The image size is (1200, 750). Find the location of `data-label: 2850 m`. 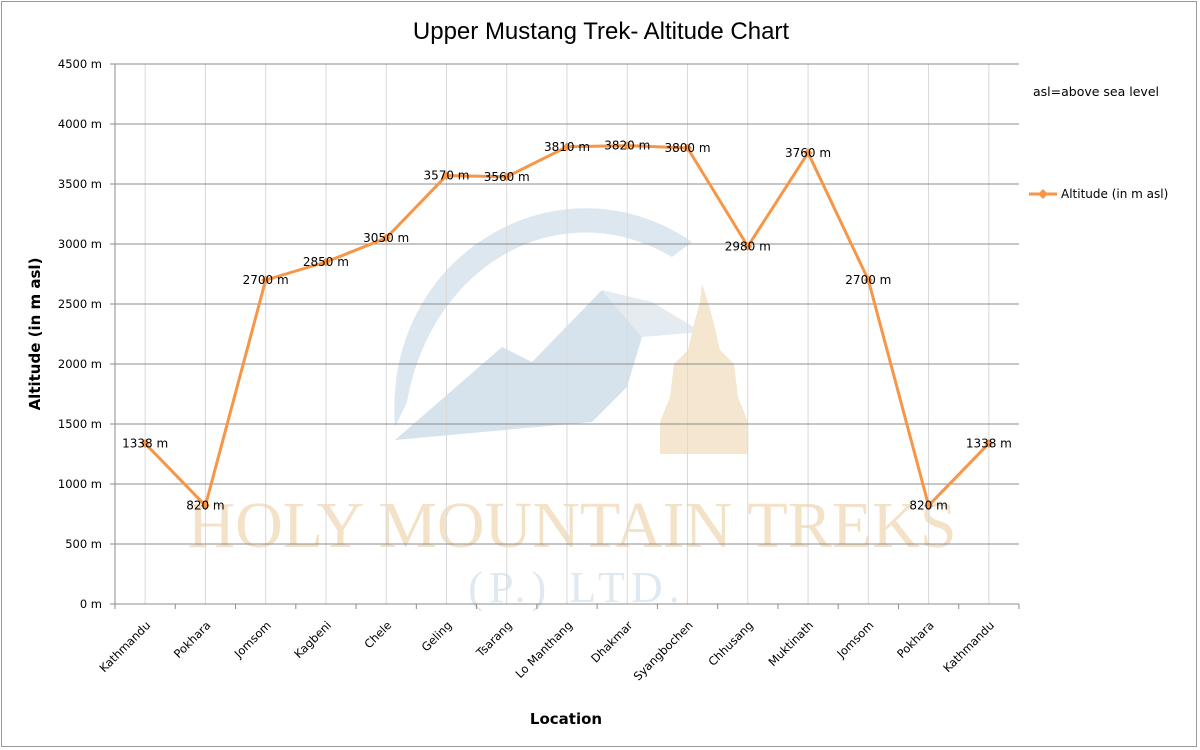

data-label: 2850 m is located at coordinates (326, 262).